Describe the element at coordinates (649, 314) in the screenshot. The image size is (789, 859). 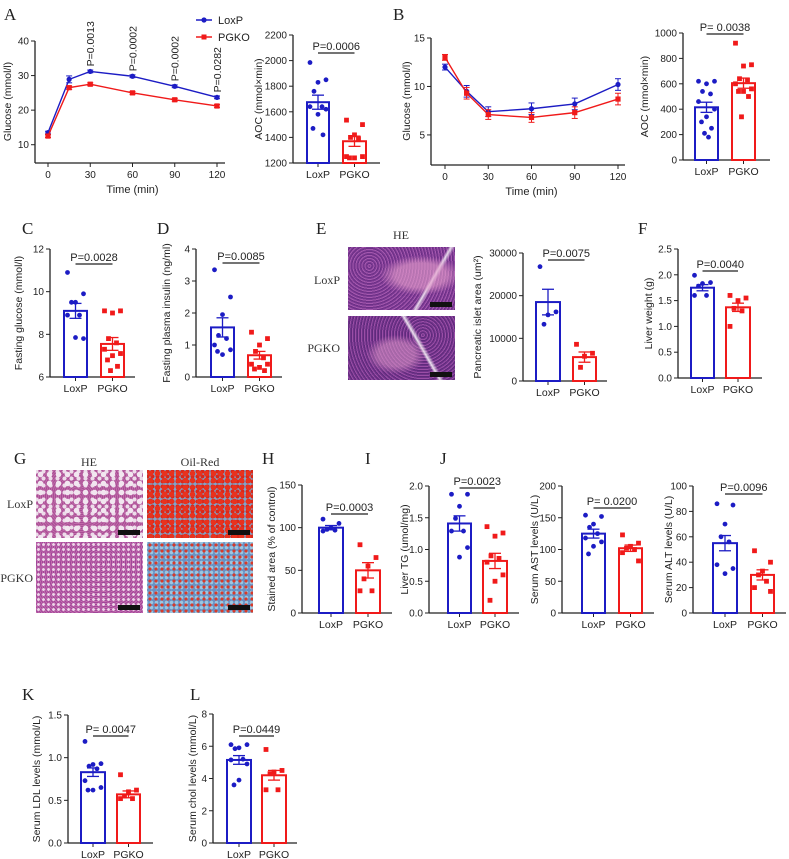
I see `y-axis-label: Liver weight (g)` at that location.